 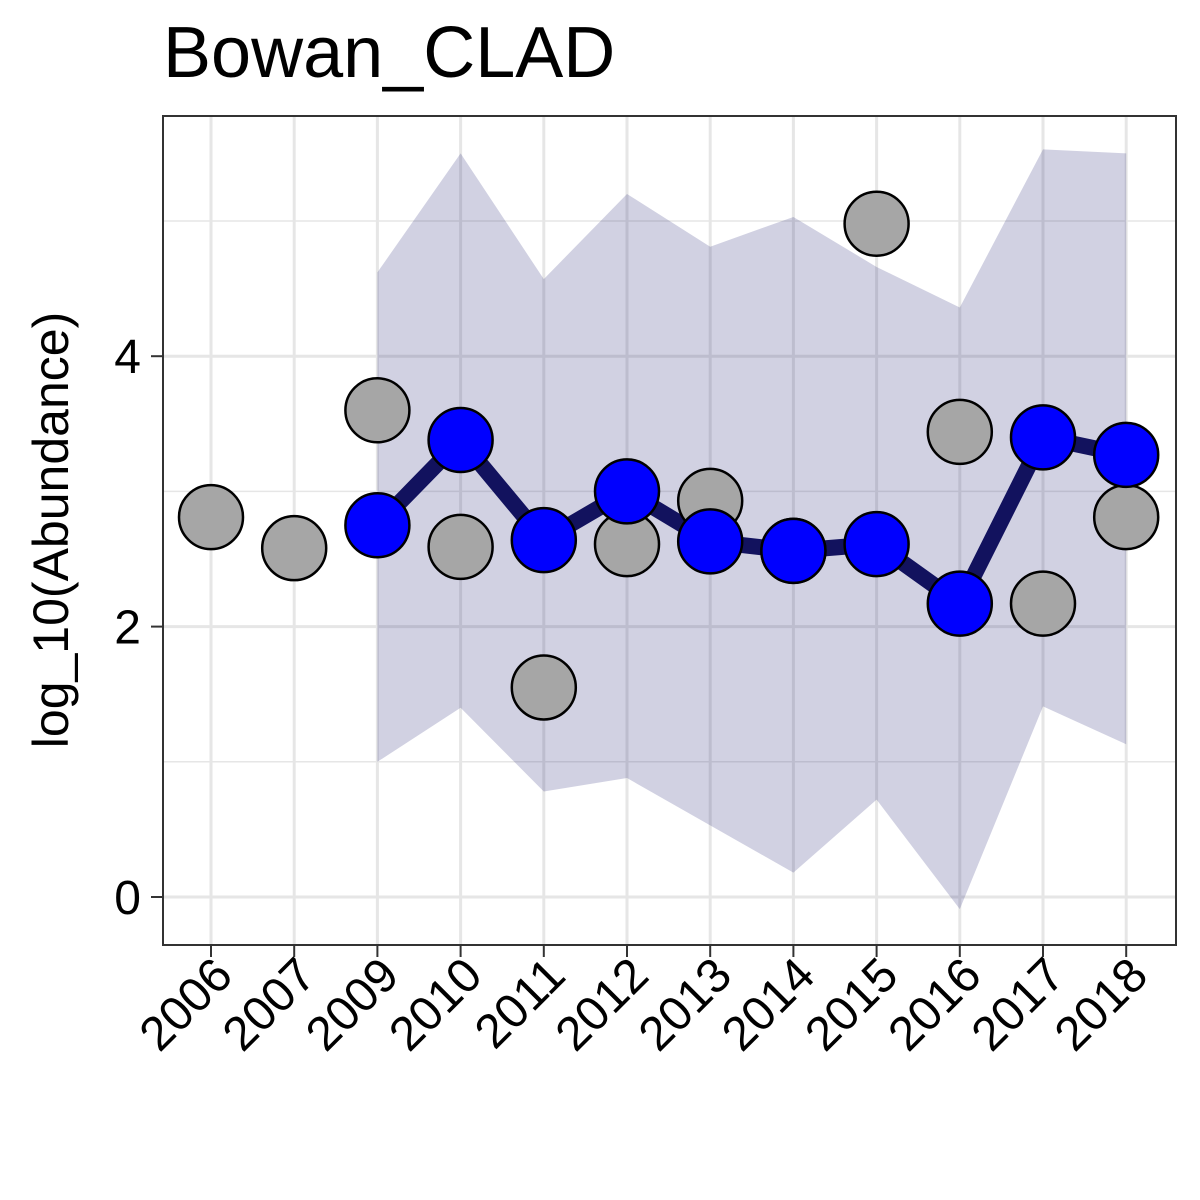 What do you see at coordinates (710, 541) in the screenshot?
I see `estimate-point-2013` at bounding box center [710, 541].